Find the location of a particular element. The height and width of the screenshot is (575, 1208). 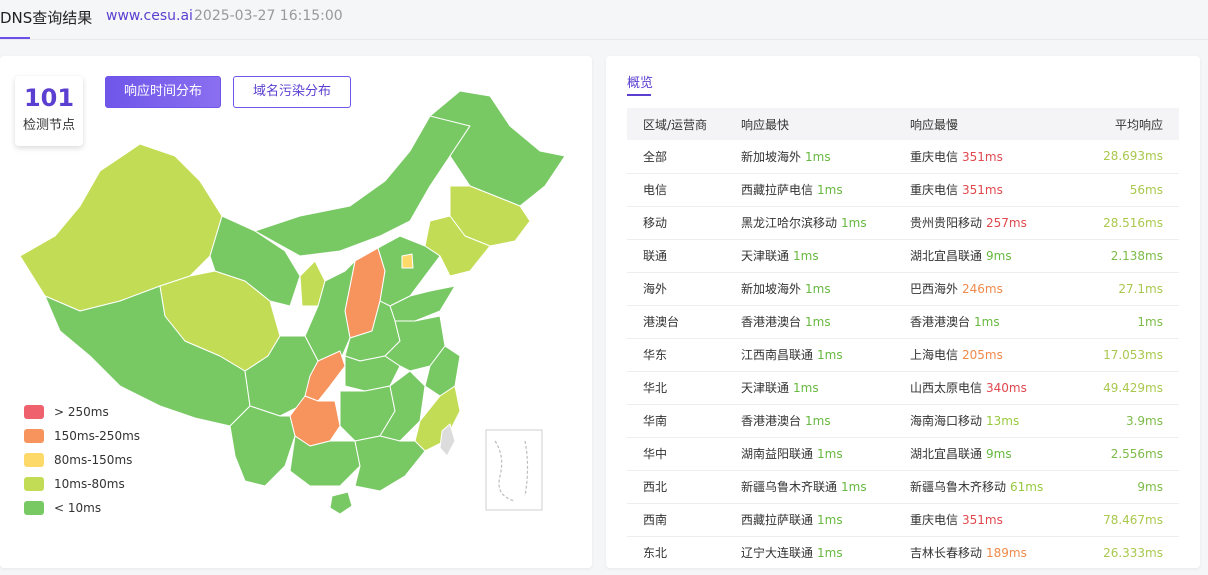

slowest-ms: 1ms is located at coordinates (987, 322).